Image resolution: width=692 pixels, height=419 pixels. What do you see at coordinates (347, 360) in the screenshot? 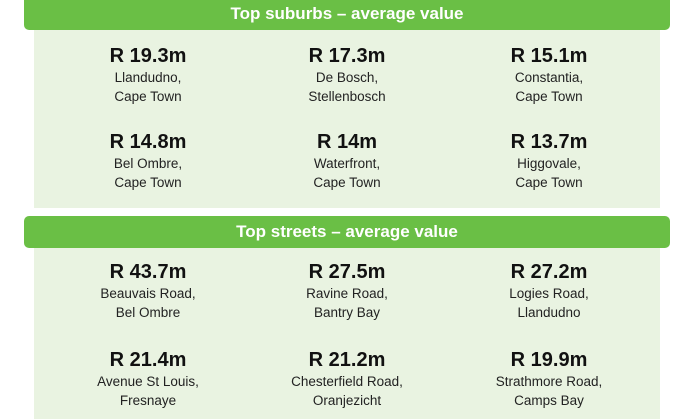
I see `street-value: R 21.2m` at bounding box center [347, 360].